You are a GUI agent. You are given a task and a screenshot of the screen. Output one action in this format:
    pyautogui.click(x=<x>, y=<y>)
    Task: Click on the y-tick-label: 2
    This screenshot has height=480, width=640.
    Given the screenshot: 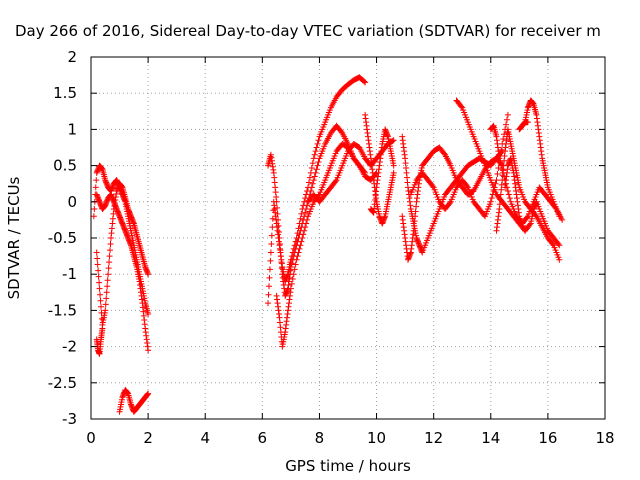 What is the action you would take?
    pyautogui.click(x=72, y=57)
    